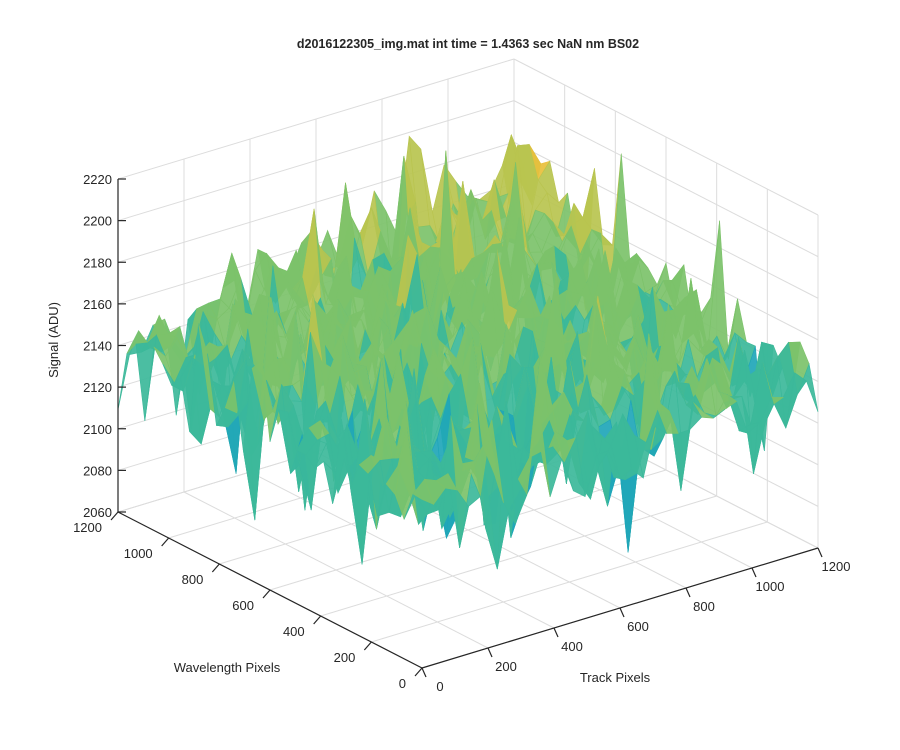  Describe the element at coordinates (97, 221) in the screenshot. I see `z-tick-label: 2200` at that location.